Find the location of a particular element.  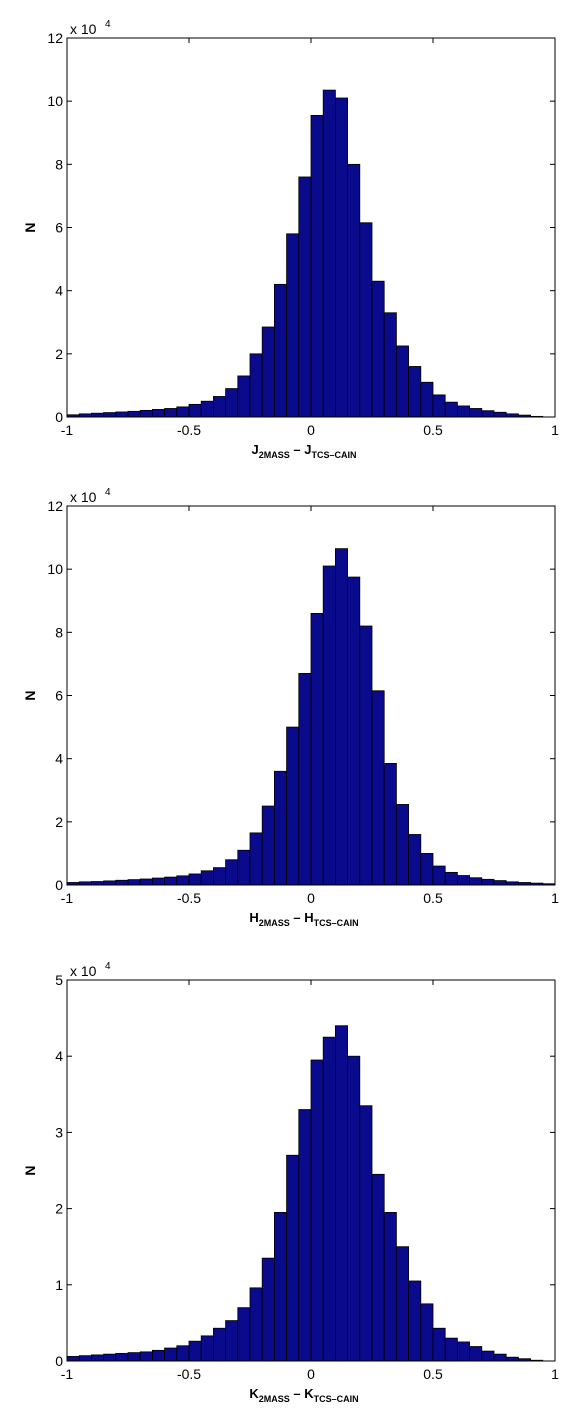

y-tick-label: 10 is located at coordinates (55, 101).